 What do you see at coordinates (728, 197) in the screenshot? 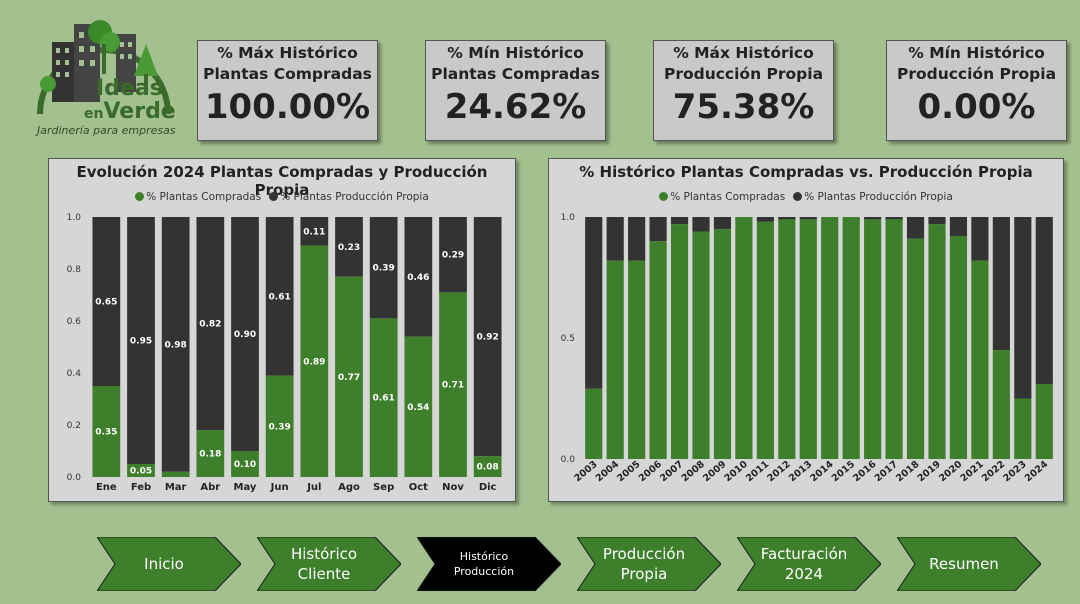
I see `legend-label: % Plantas Compradas` at bounding box center [728, 197].